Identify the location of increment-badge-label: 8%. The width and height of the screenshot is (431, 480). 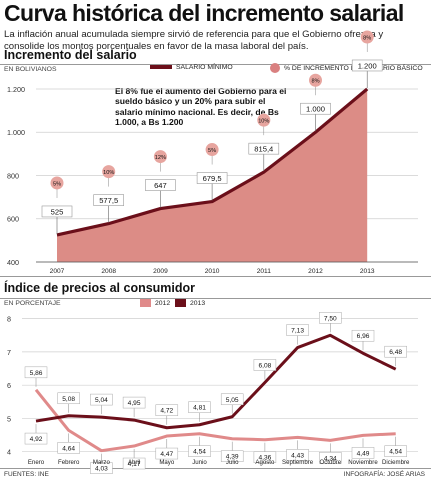
(367, 38).